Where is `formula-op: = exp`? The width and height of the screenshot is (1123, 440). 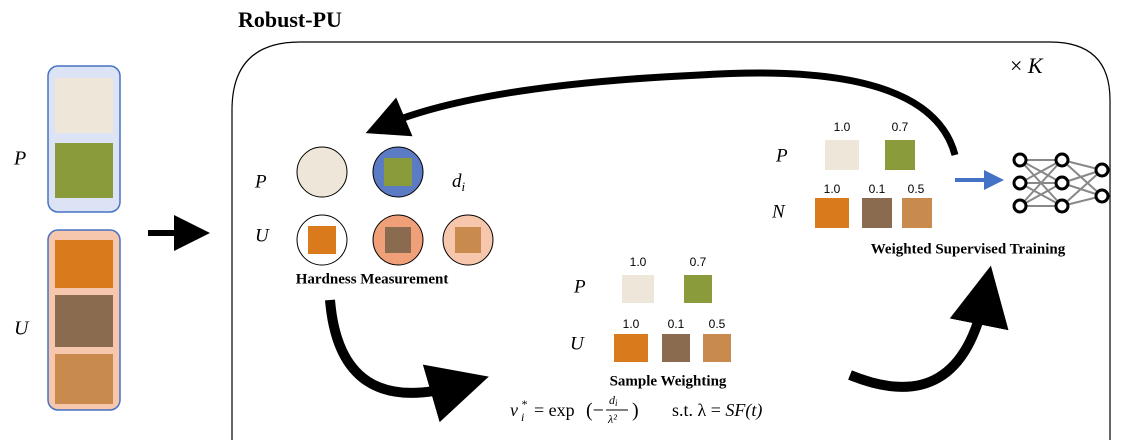
formula-op: = exp is located at coordinates (554, 410).